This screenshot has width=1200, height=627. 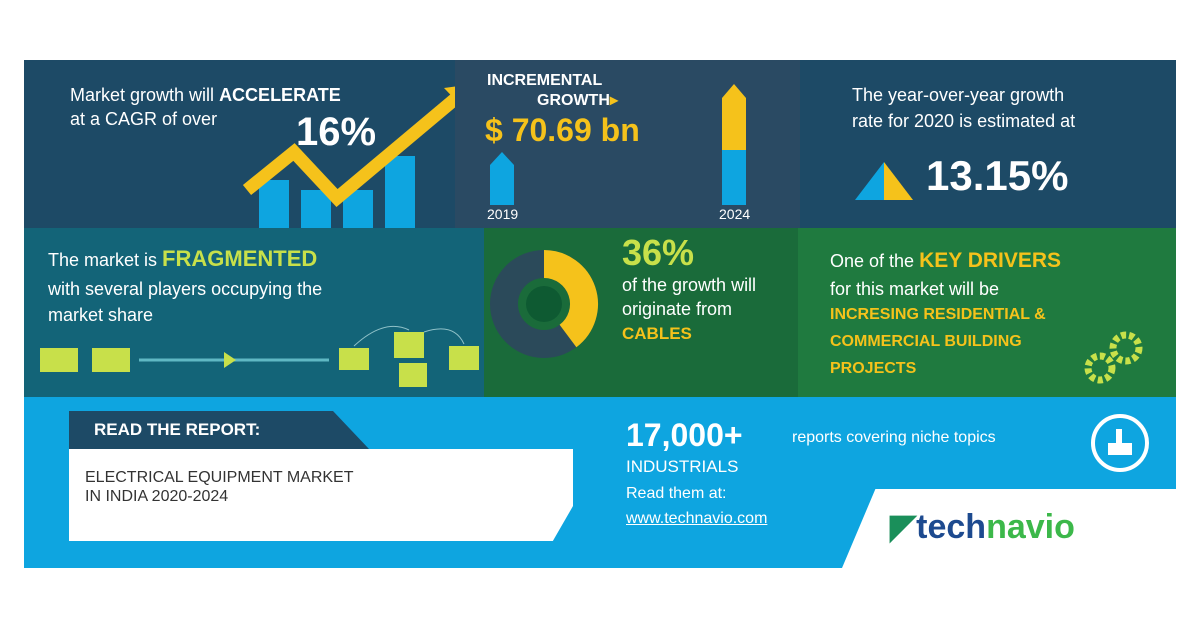 I want to click on report-count-text: reports covering niche topics, so click(x=894, y=437).